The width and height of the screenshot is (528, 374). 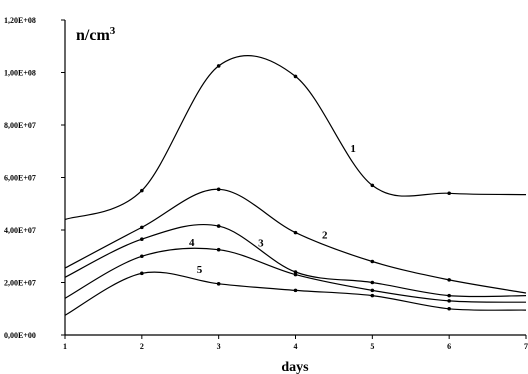 What do you see at coordinates (219, 346) in the screenshot?
I see `x-tick-label: 3` at bounding box center [219, 346].